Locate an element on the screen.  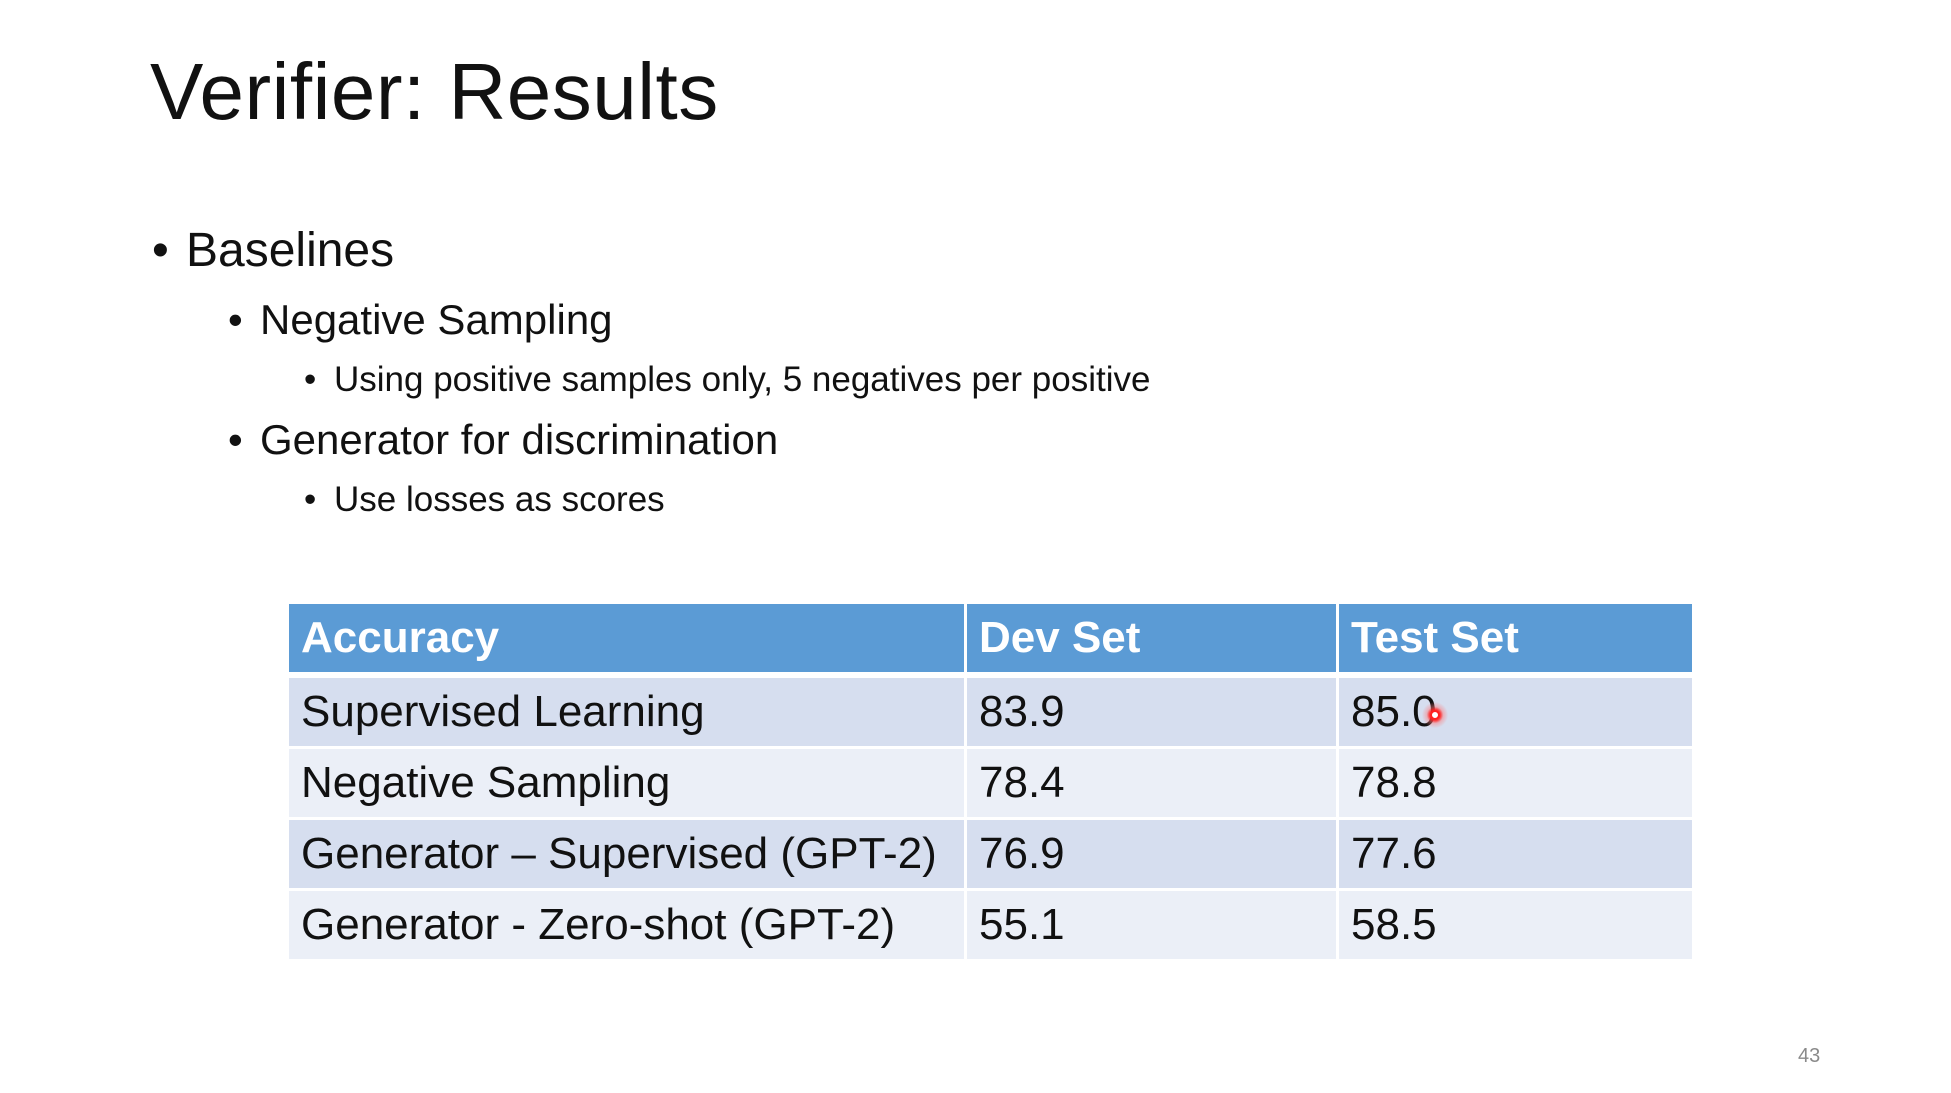
bullet-generator: • Generator for discrimination is located at coordinates (689, 440).